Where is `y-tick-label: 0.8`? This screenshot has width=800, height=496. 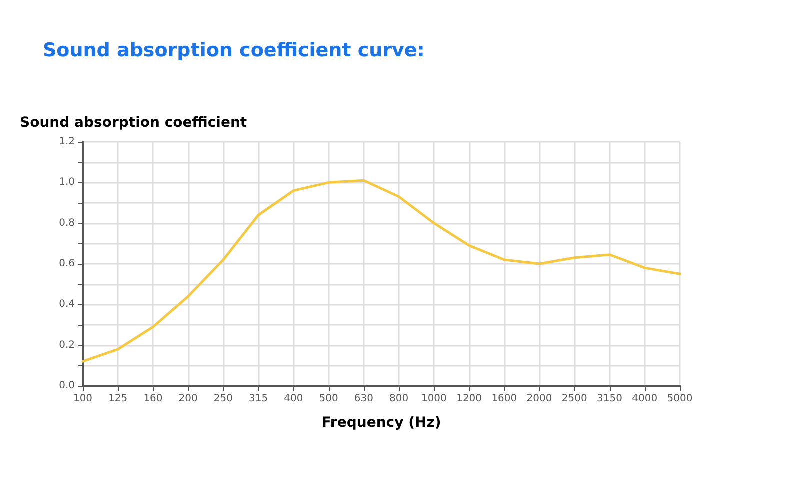 y-tick-label: 0.8 is located at coordinates (67, 223).